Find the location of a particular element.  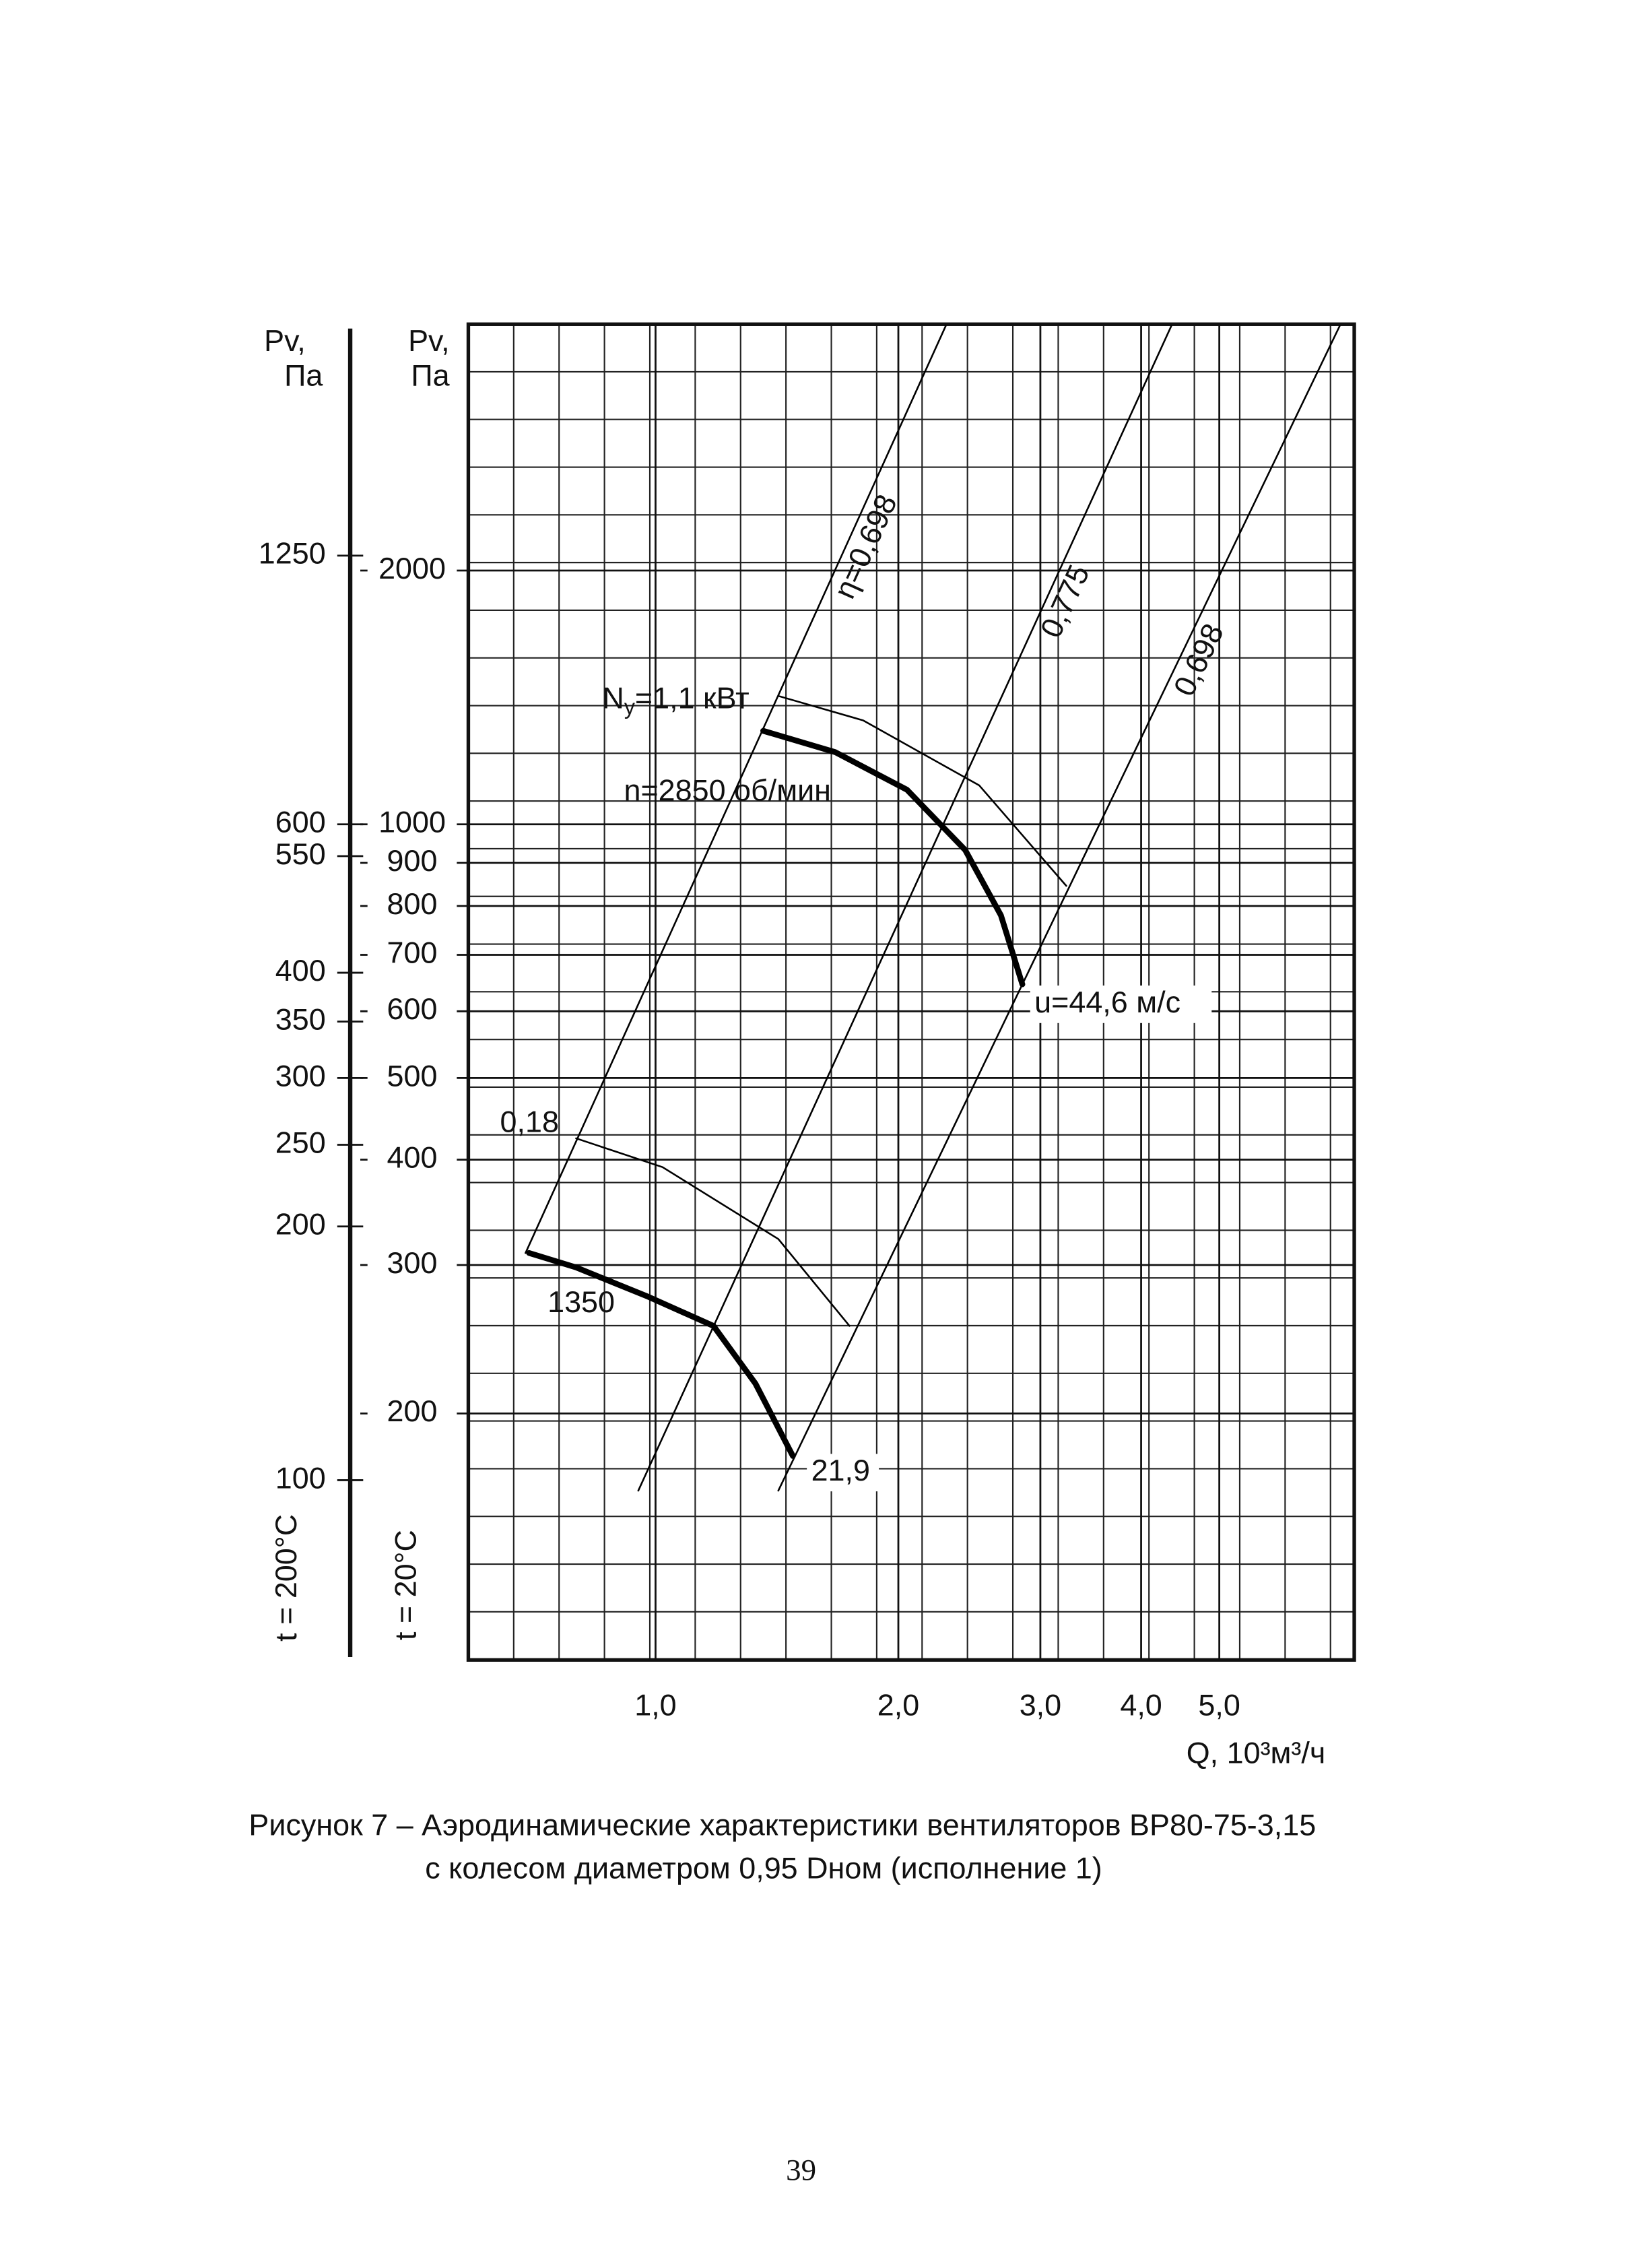

y2-tick-label: 200 is located at coordinates (300, 1224).